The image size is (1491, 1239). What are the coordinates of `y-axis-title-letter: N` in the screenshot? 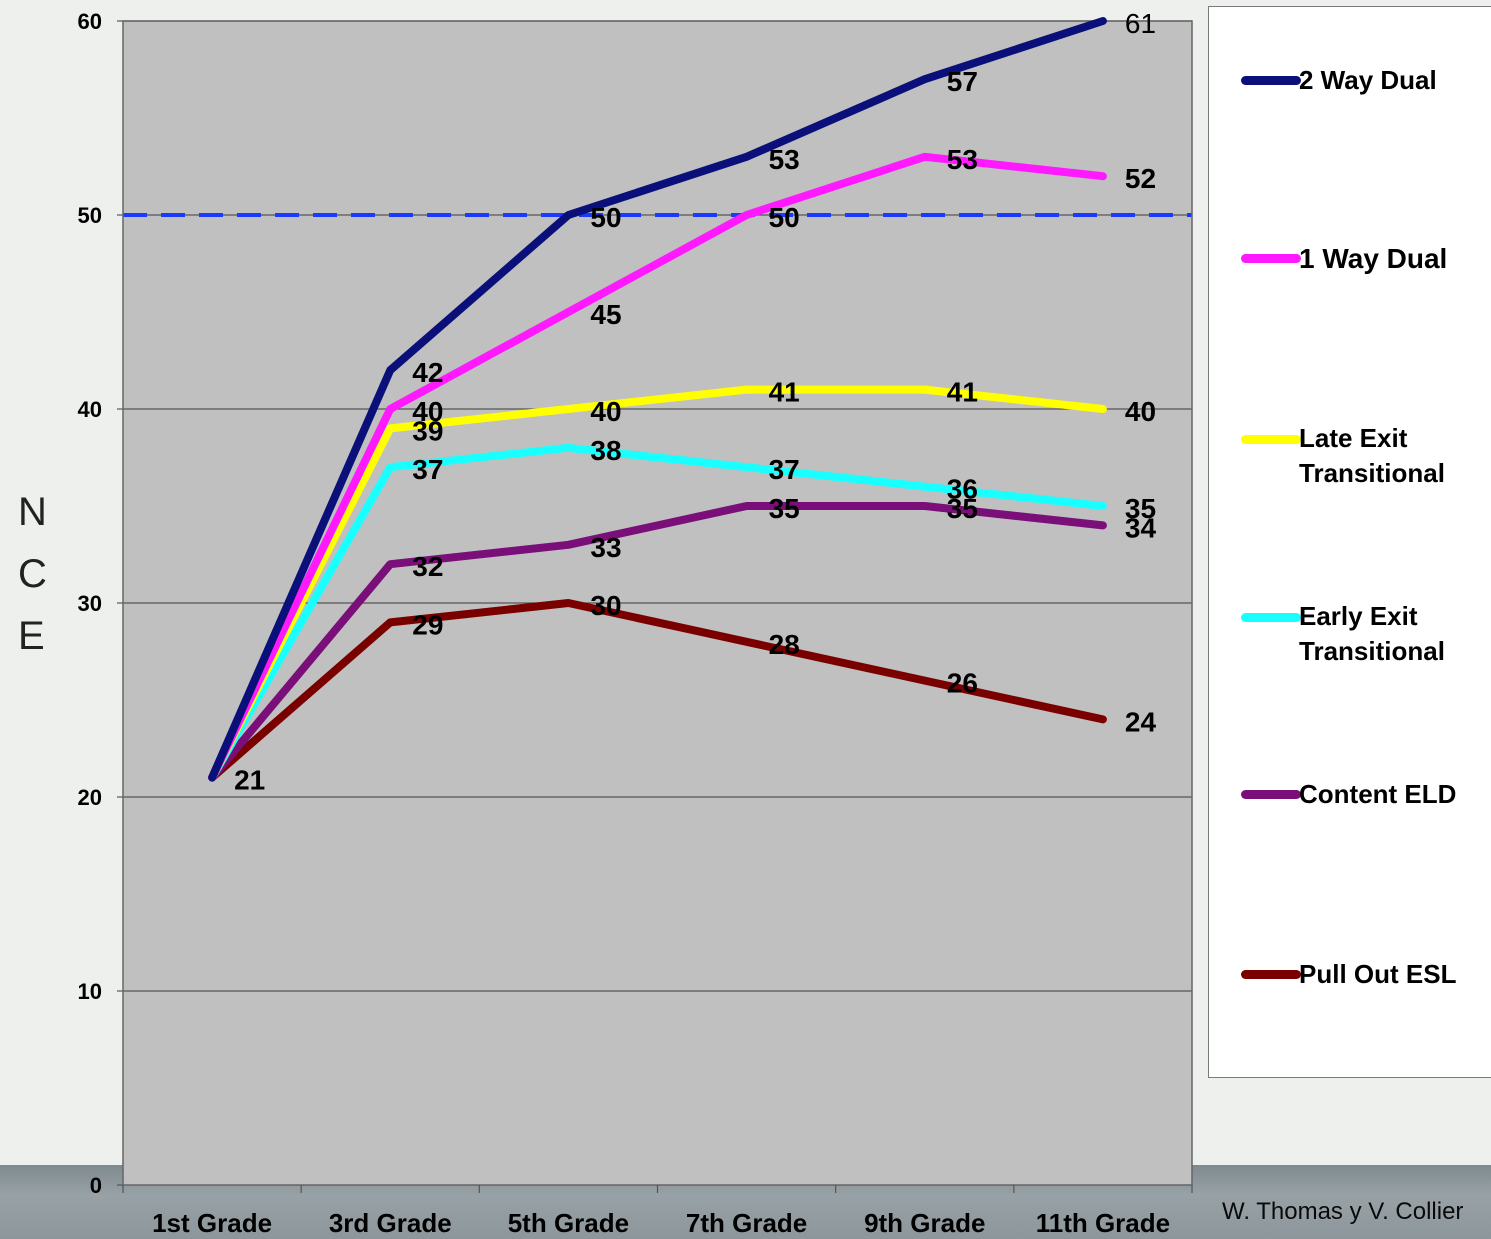 It's located at (32, 512).